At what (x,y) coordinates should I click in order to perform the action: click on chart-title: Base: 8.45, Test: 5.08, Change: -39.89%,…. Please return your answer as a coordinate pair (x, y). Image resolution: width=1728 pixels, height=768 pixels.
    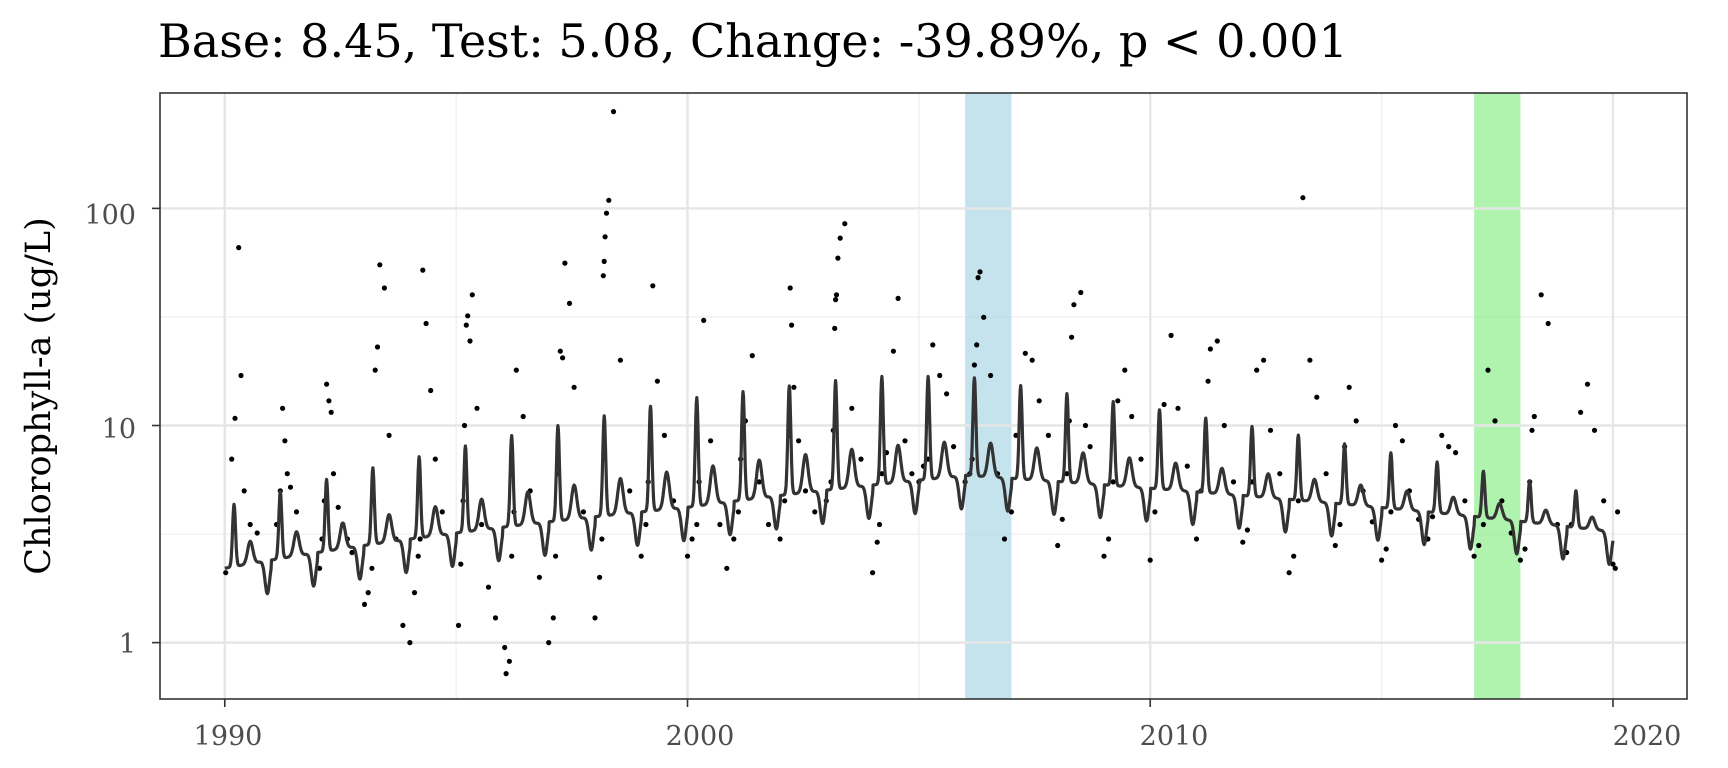
    Looking at the image, I should click on (753, 41).